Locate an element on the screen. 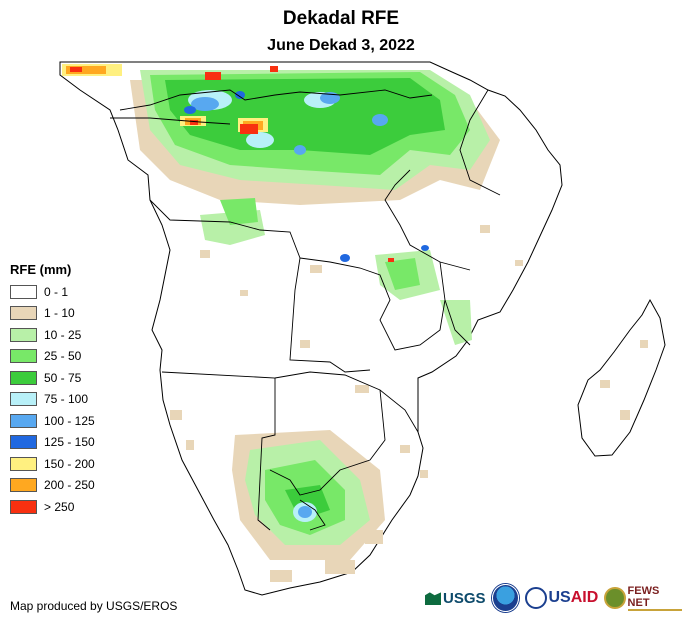  usgs-logo: USGS is located at coordinates (455, 598).